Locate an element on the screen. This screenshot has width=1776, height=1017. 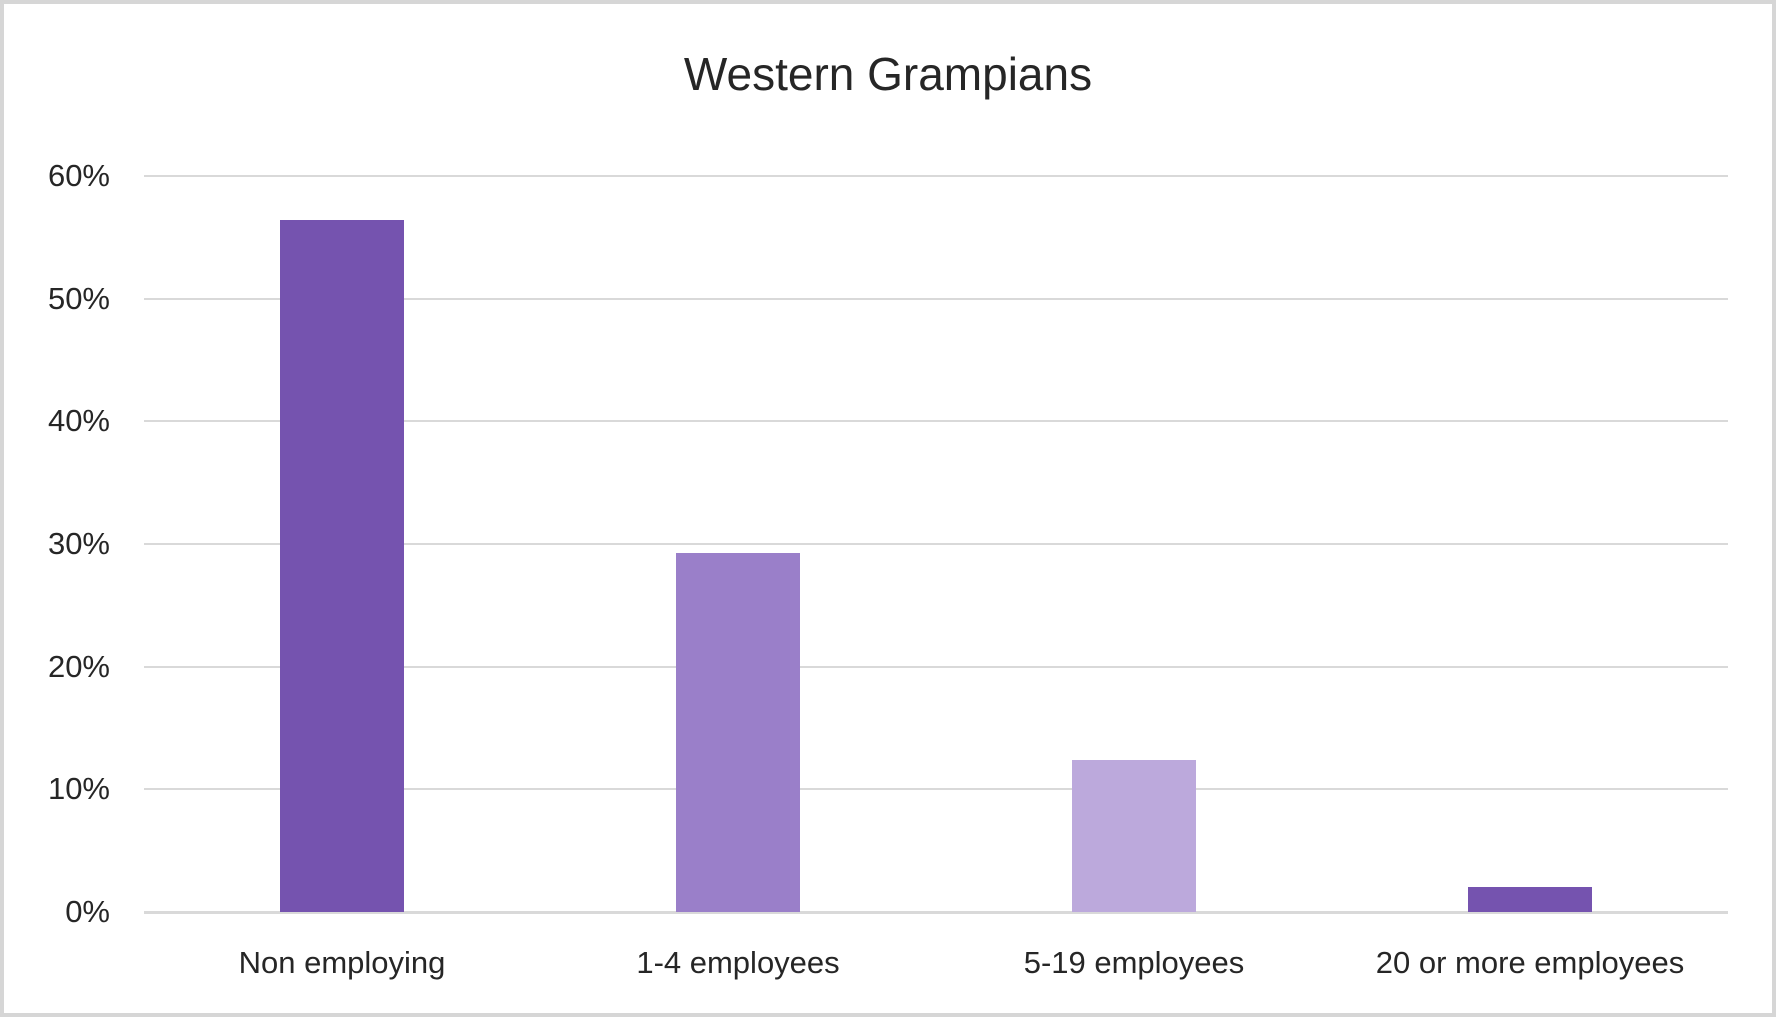
y-tick-label-30: 30% is located at coordinates (78, 543).